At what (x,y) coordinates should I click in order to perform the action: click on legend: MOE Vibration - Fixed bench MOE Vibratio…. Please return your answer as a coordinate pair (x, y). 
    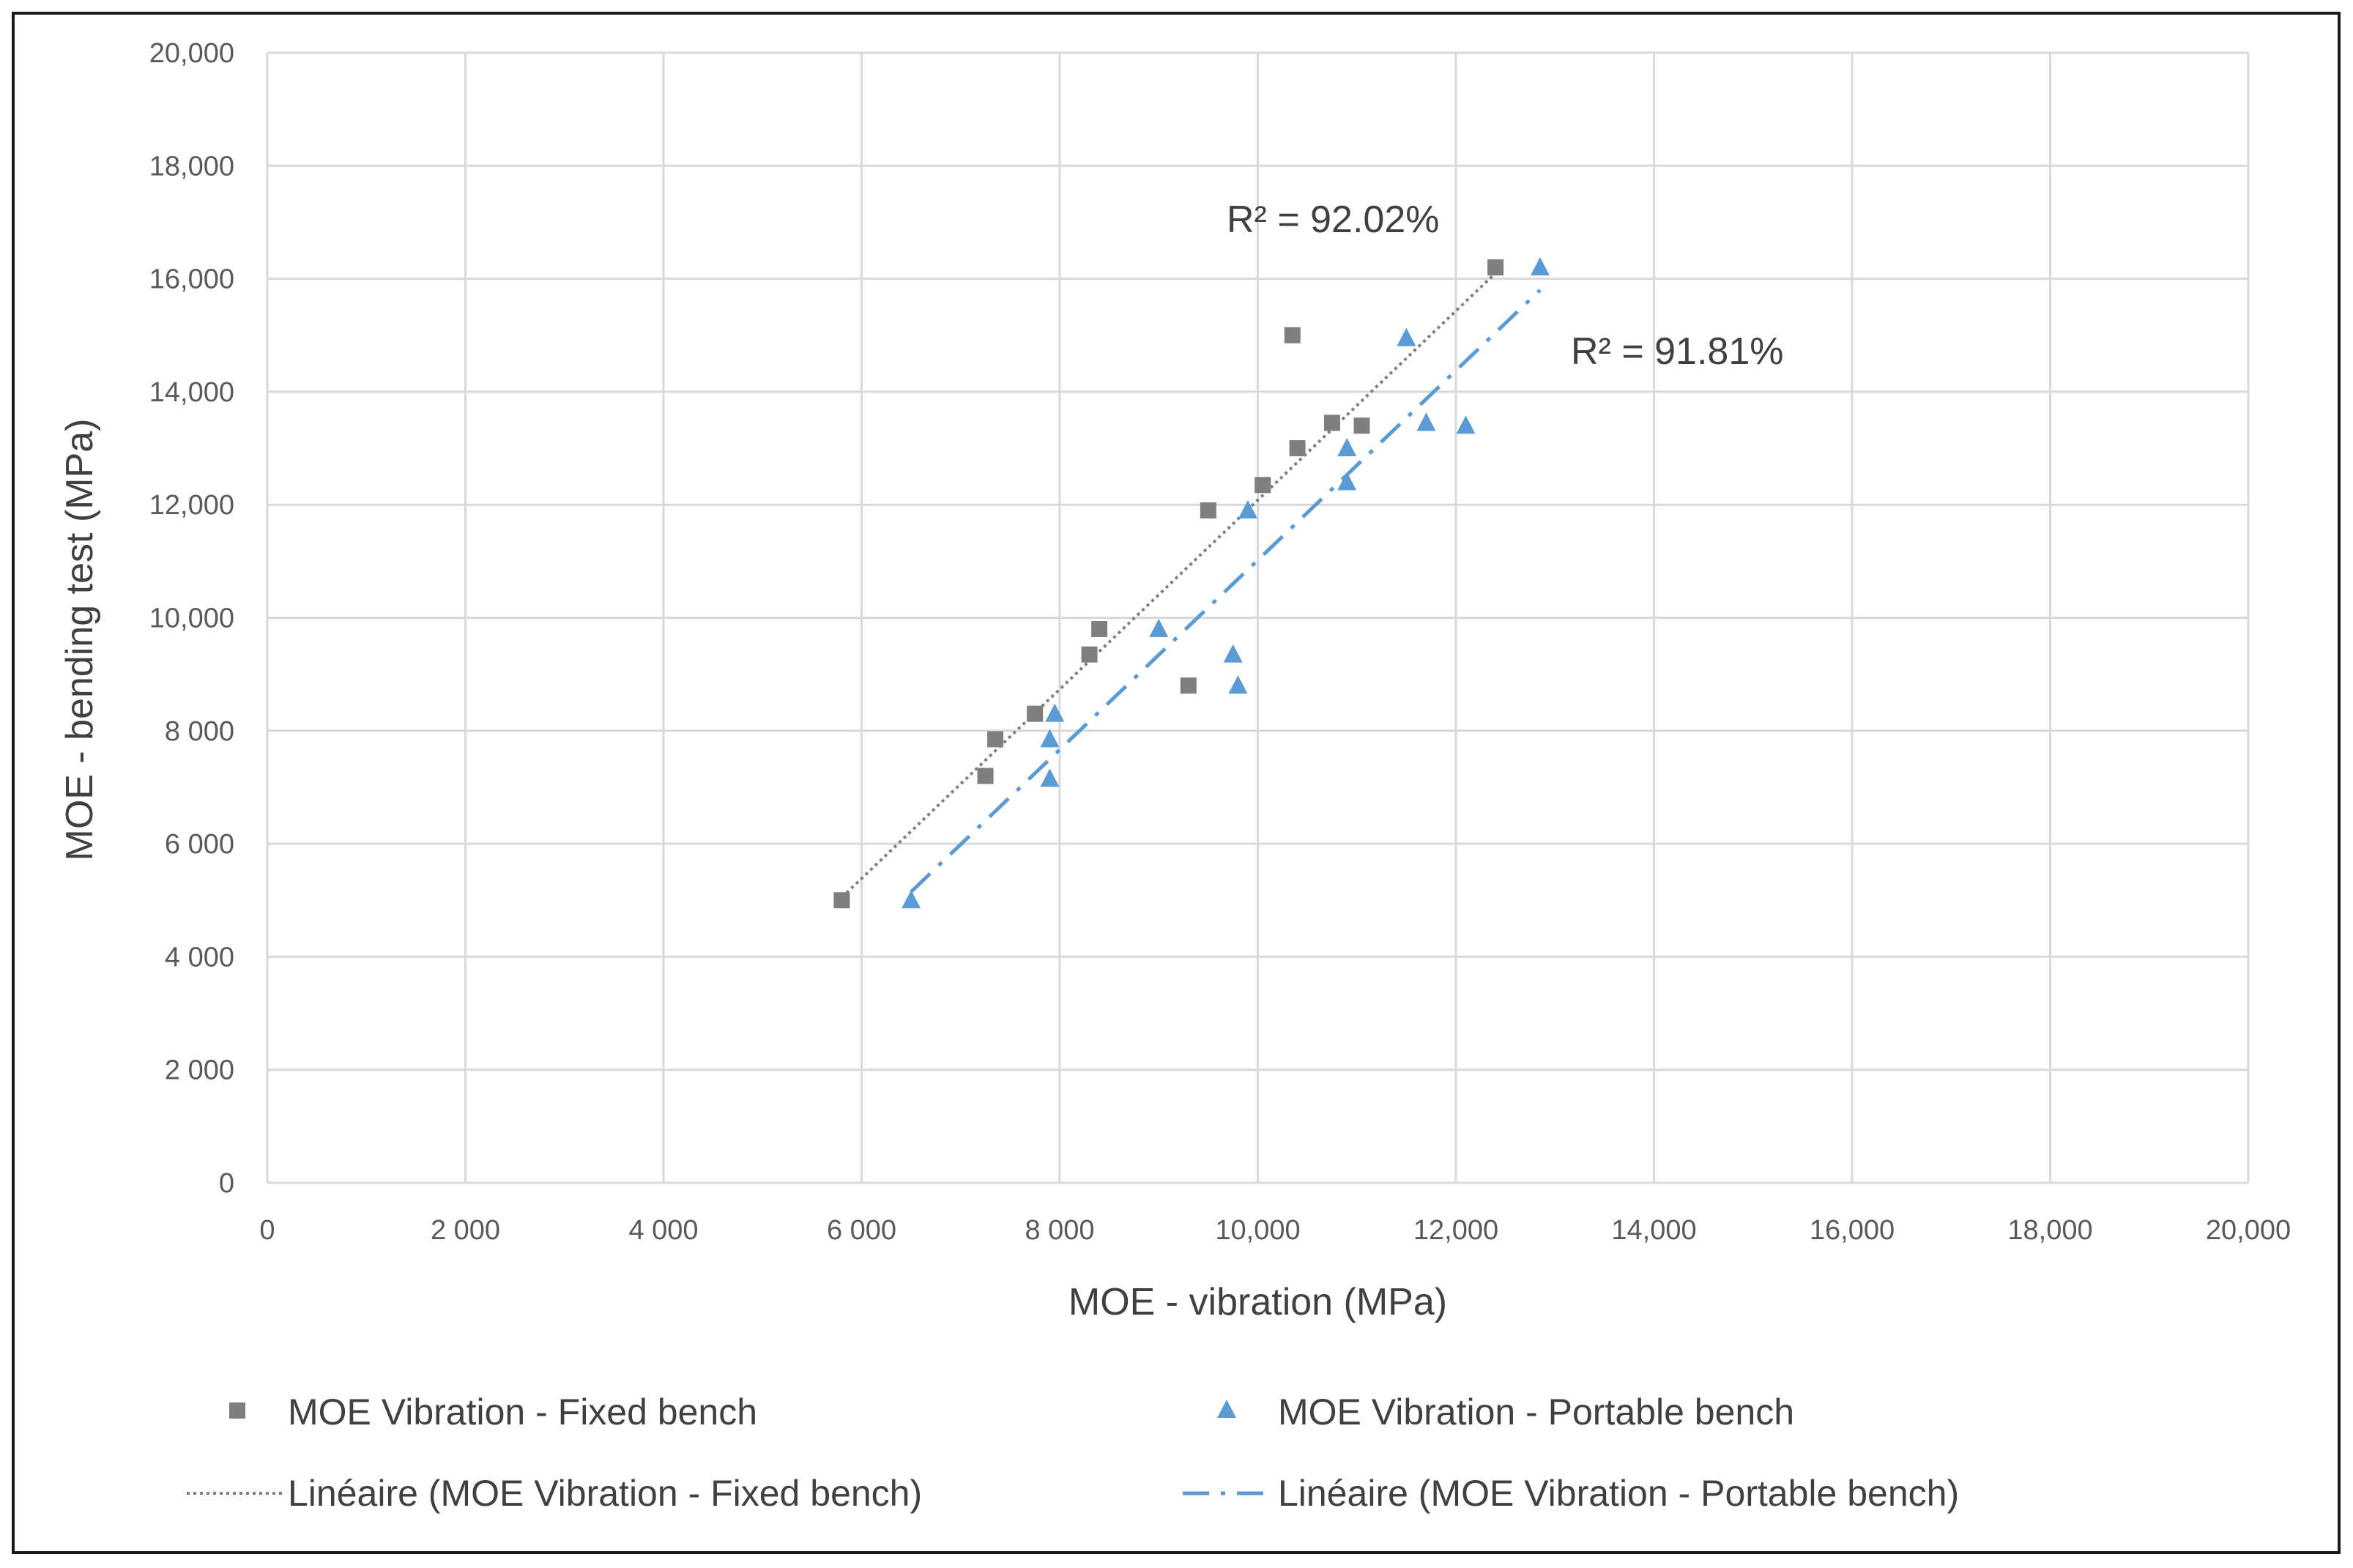
    Looking at the image, I should click on (1073, 1452).